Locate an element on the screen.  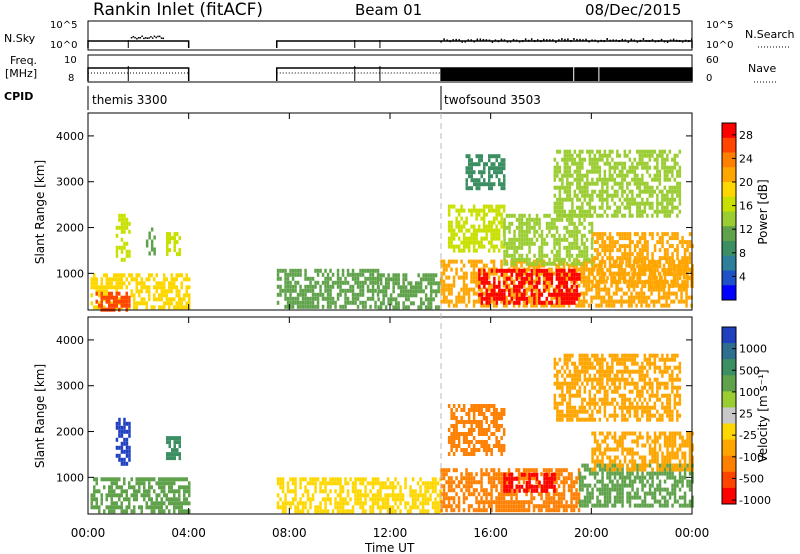
y-tick-label: 4000 is located at coordinates (70, 136).